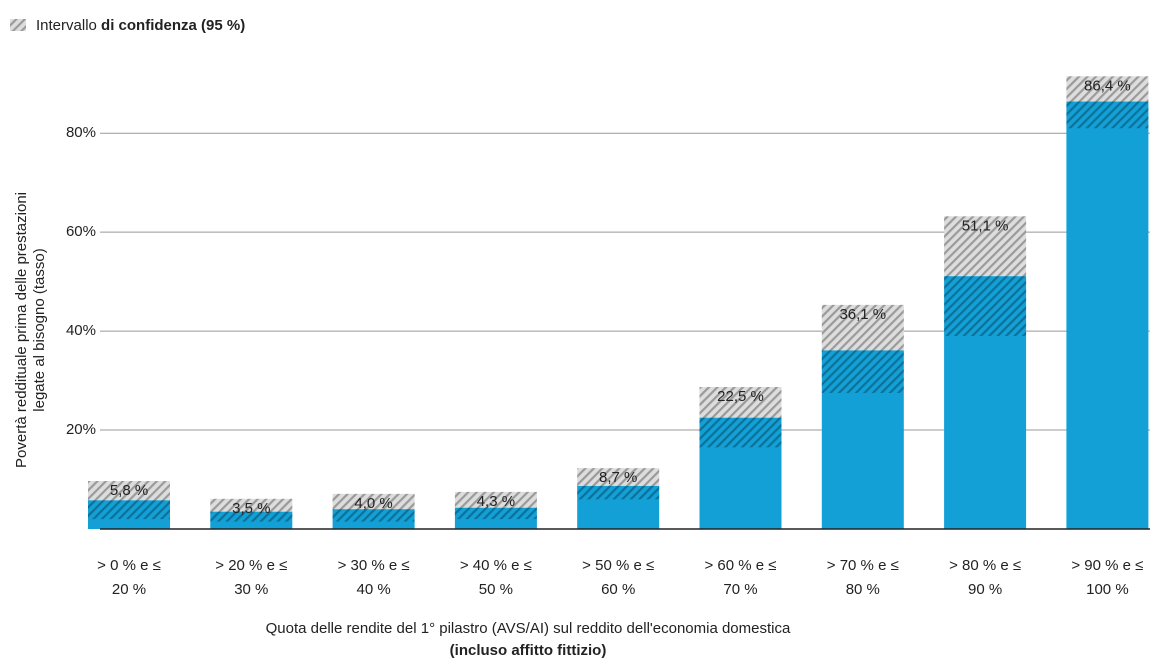 The image size is (1157, 662). I want to click on bar, so click(1107, 315).